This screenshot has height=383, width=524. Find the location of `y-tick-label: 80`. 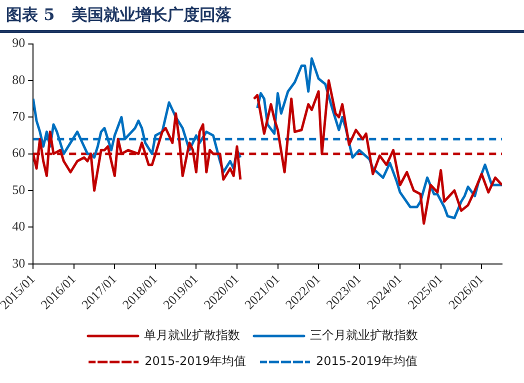

y-tick-label: 80 is located at coordinates (19, 79).